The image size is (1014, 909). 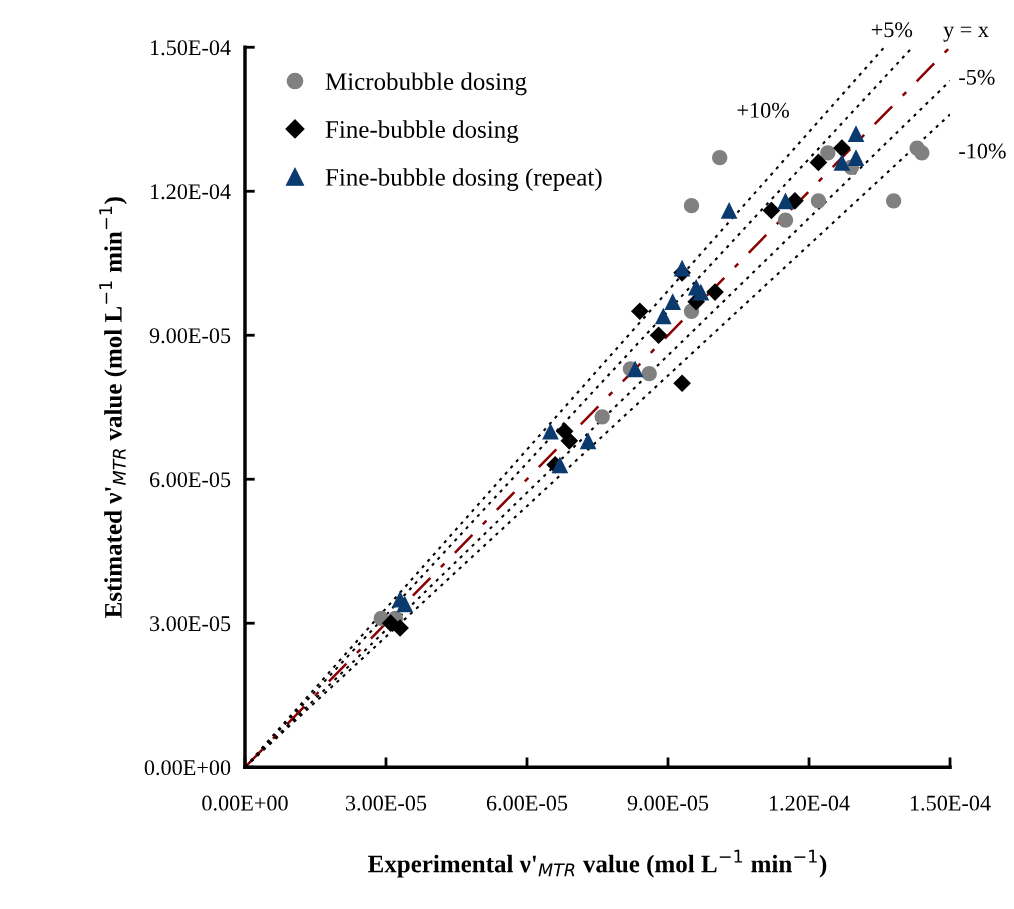 I want to click on legend-label: Fine-bubble dosing, so click(x=422, y=132).